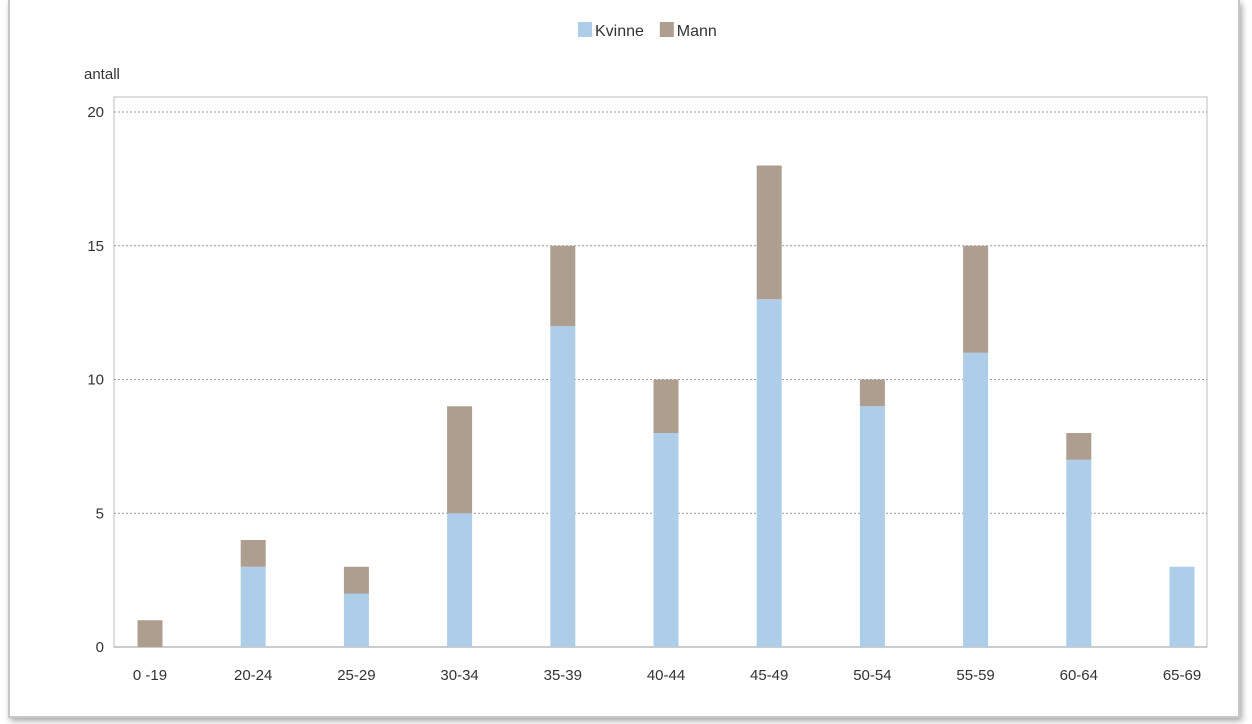  What do you see at coordinates (1079, 675) in the screenshot?
I see `x-tick-label: 60-64` at bounding box center [1079, 675].